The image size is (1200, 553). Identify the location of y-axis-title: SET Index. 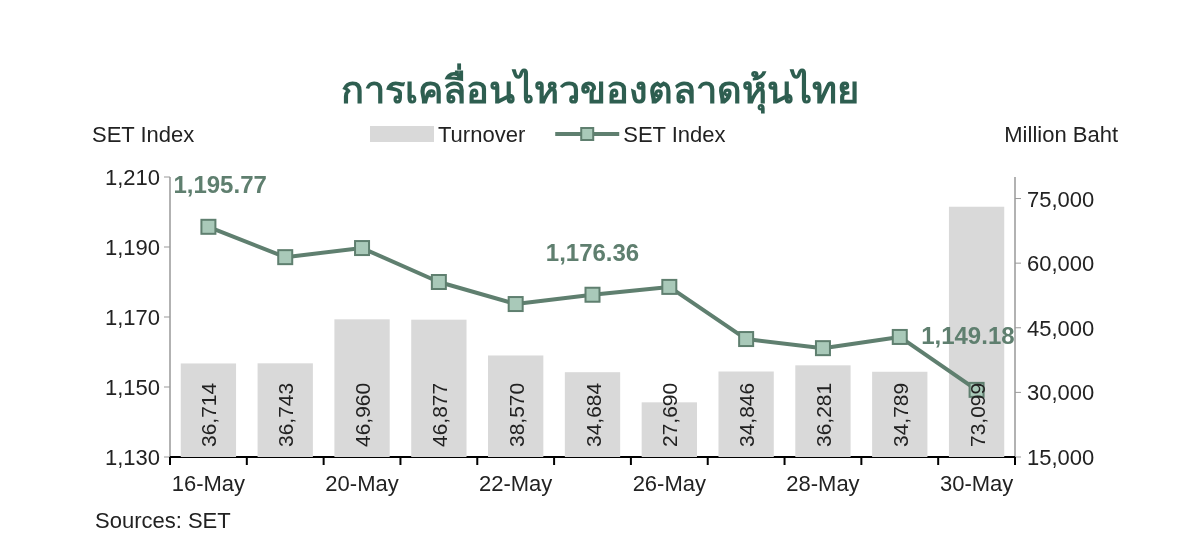
(143, 134).